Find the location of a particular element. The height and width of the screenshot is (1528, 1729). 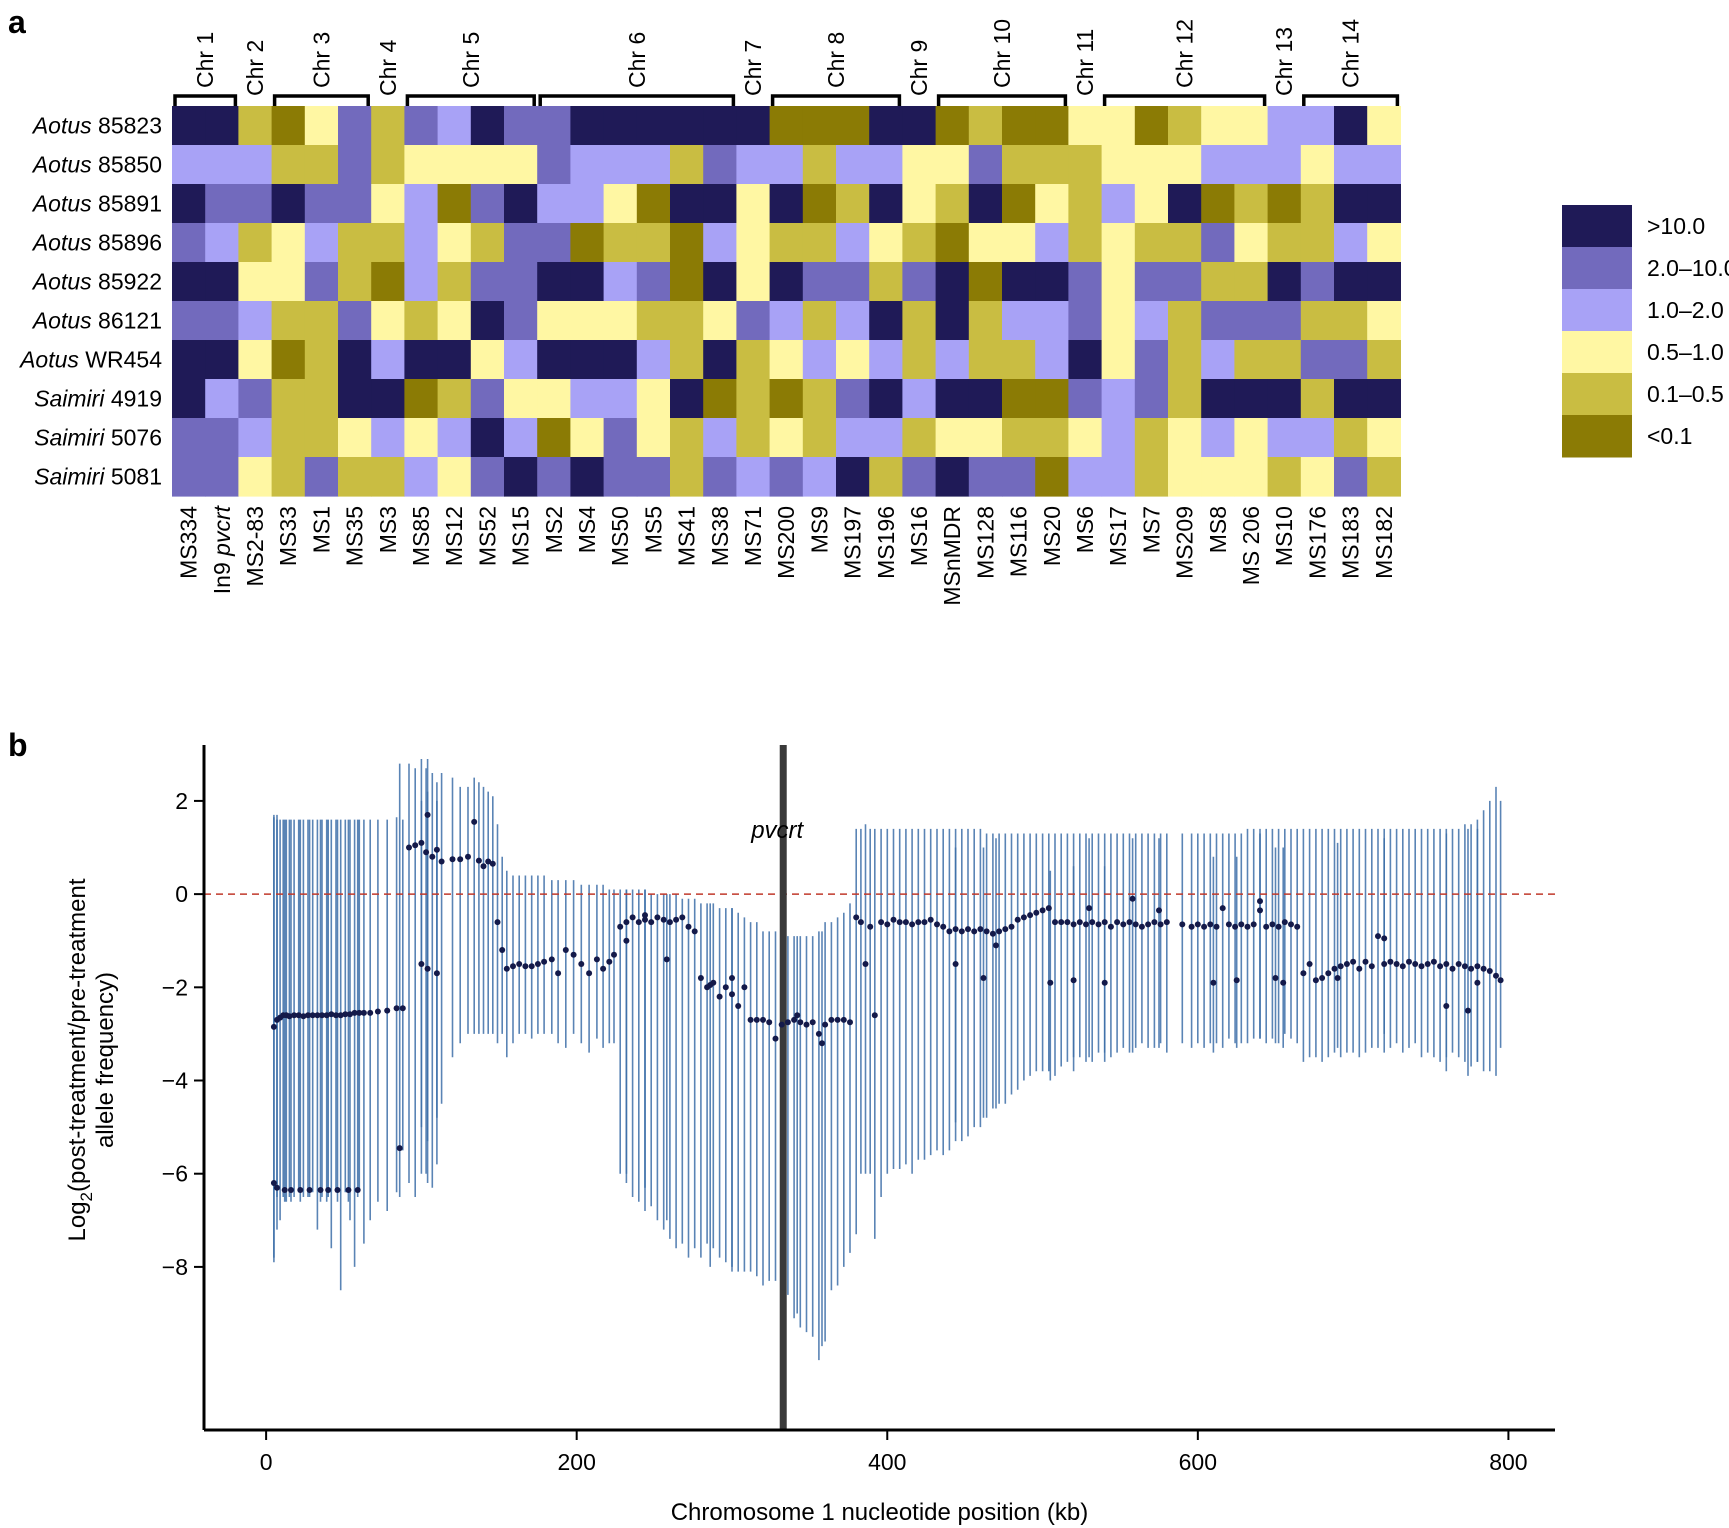

chromosome-label: Chr 3 is located at coordinates (321, 60).